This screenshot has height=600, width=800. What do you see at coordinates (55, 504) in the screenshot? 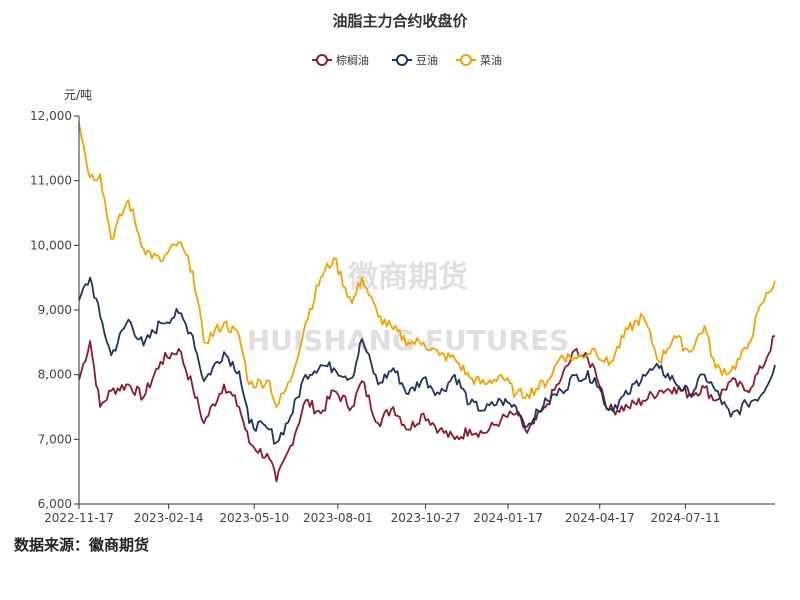
I see `y-tick-label: 6,000` at bounding box center [55, 504].